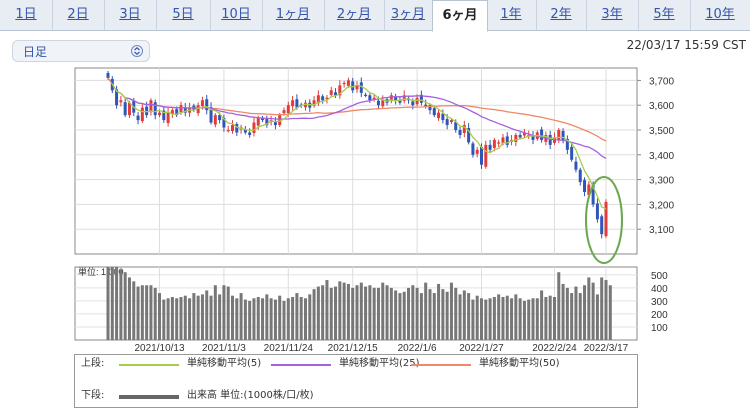  Describe the element at coordinates (183, 15) in the screenshot. I see `tab-3: 5日` at that location.